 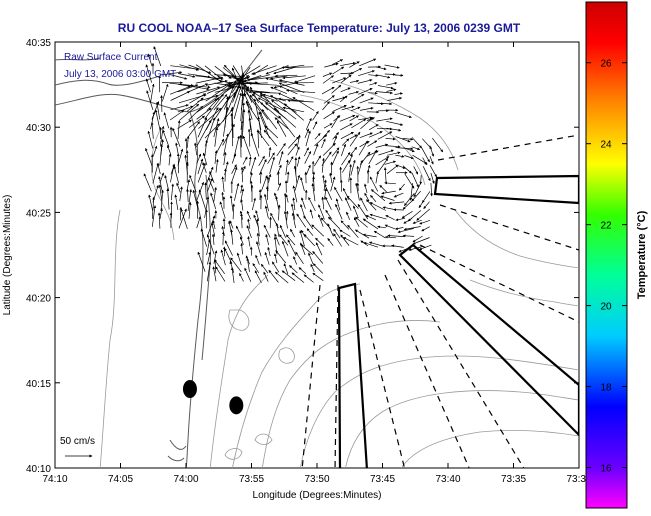 I want to click on legend-line-1: Raw Surface Current, so click(x=111, y=57).